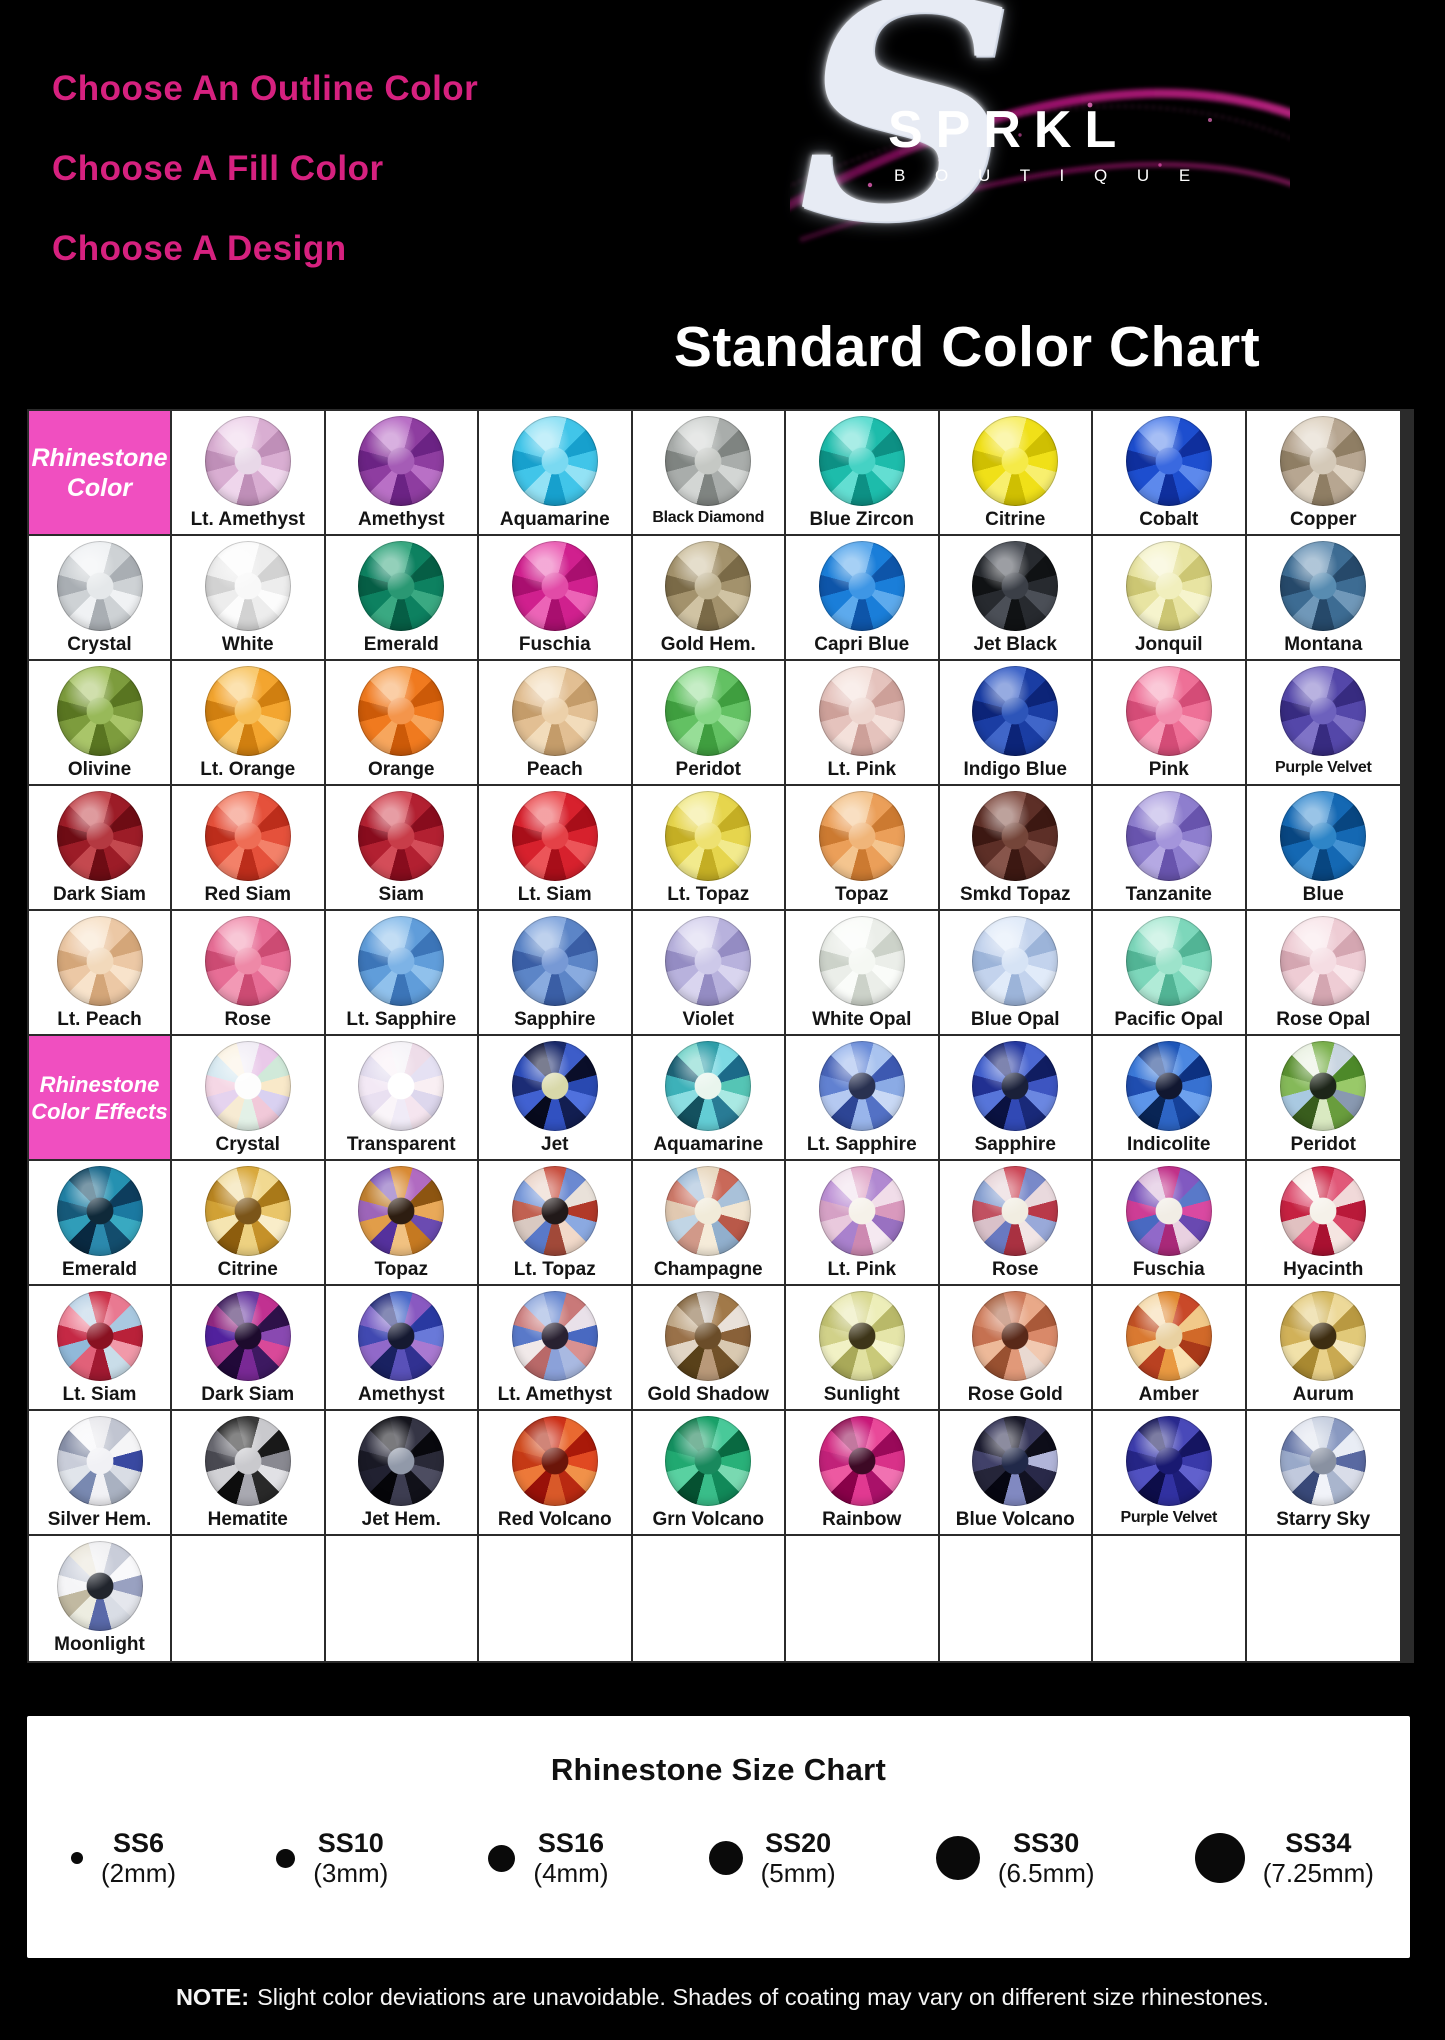 The width and height of the screenshot is (1445, 2040). Describe the element at coordinates (265, 88) in the screenshot. I see `choose-outline-line: Choose An Outline Color` at that location.